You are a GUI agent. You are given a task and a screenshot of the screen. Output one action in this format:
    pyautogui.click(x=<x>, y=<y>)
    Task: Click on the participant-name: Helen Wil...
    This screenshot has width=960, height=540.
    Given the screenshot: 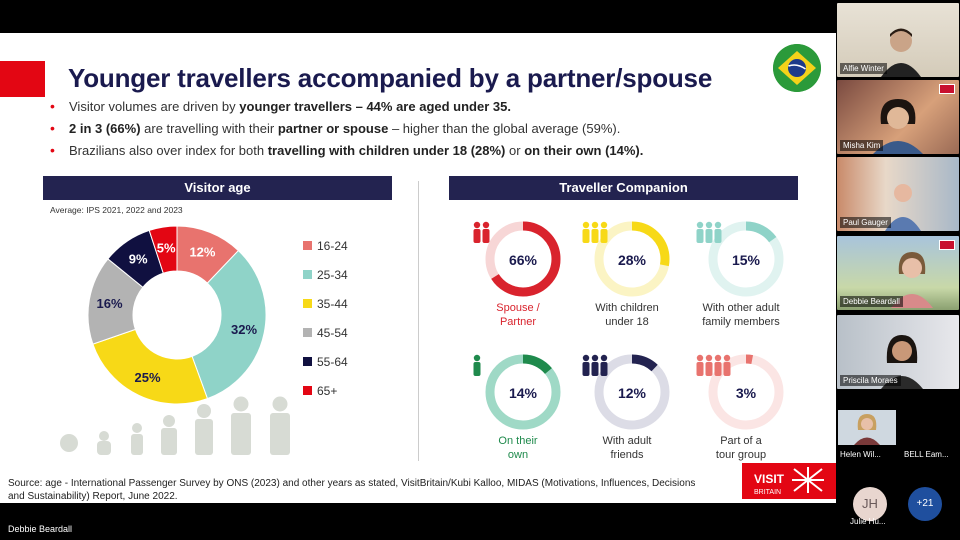 What is the action you would take?
    pyautogui.click(x=860, y=454)
    